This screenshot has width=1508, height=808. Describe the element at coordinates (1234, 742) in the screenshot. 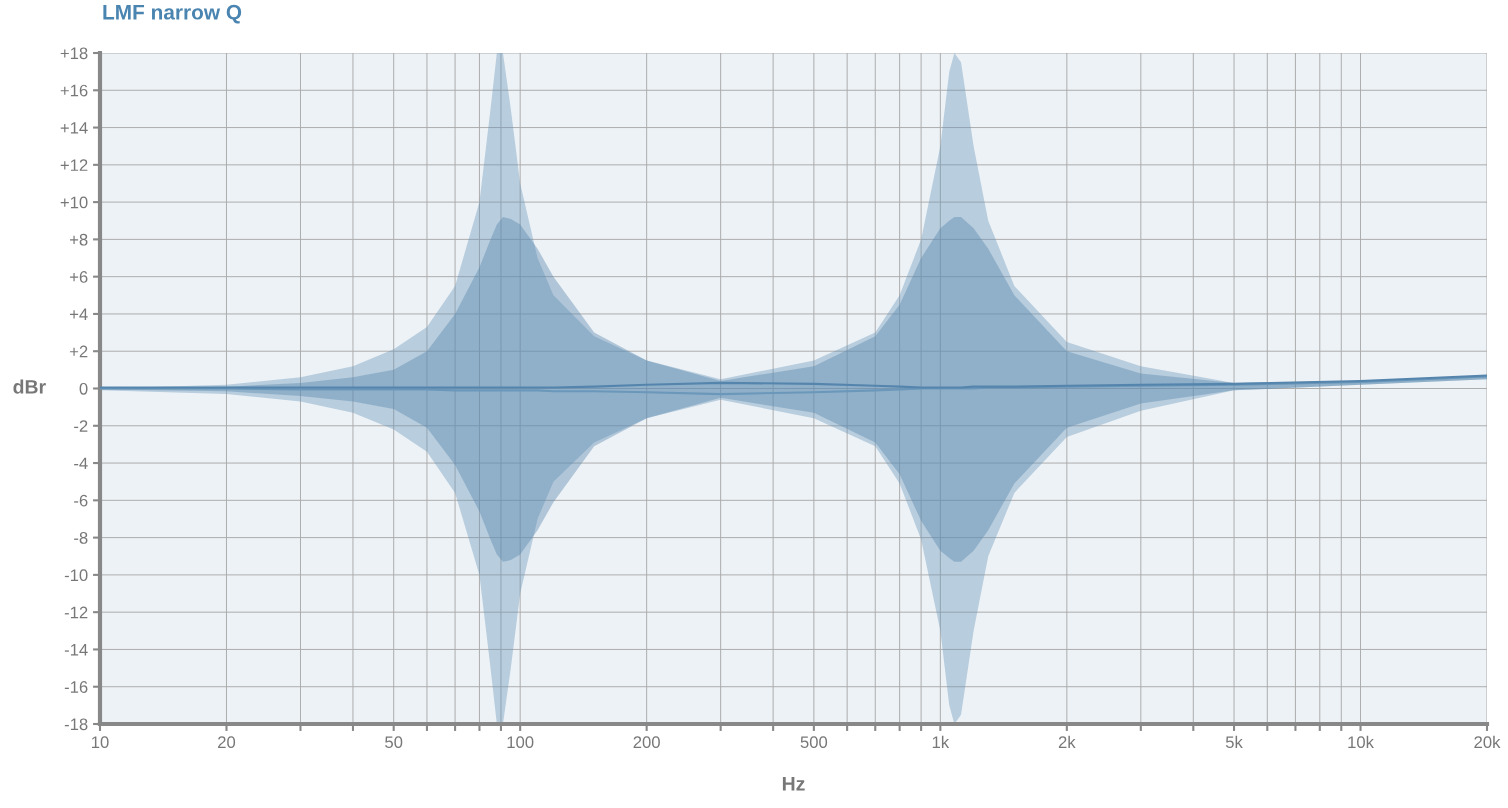

I see `x-tick-label: 5k` at that location.